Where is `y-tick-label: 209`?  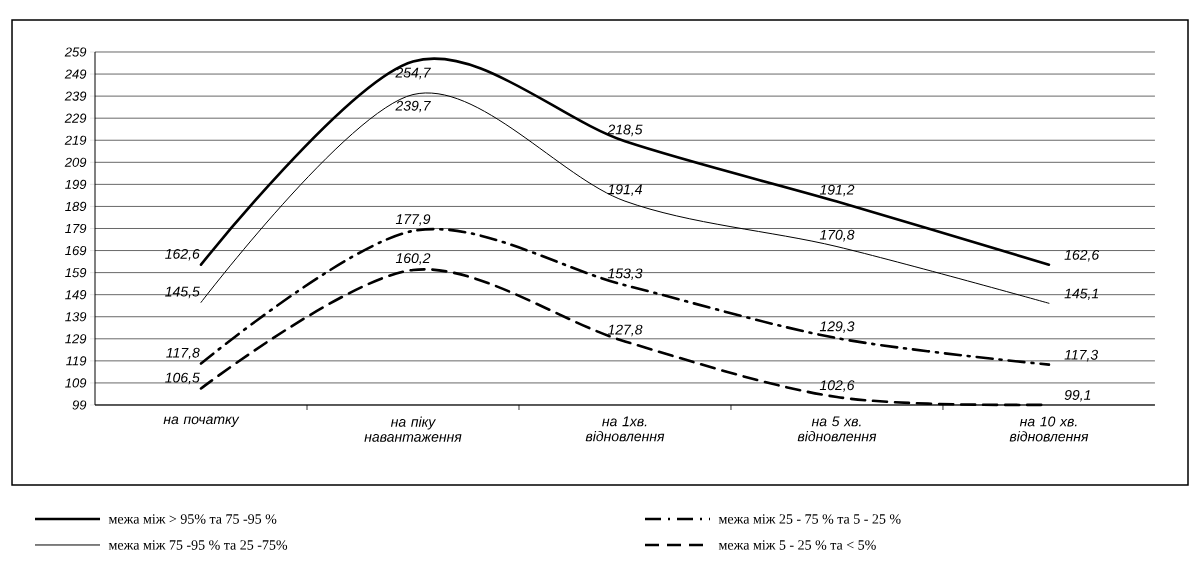
y-tick-label: 209 is located at coordinates (75, 162).